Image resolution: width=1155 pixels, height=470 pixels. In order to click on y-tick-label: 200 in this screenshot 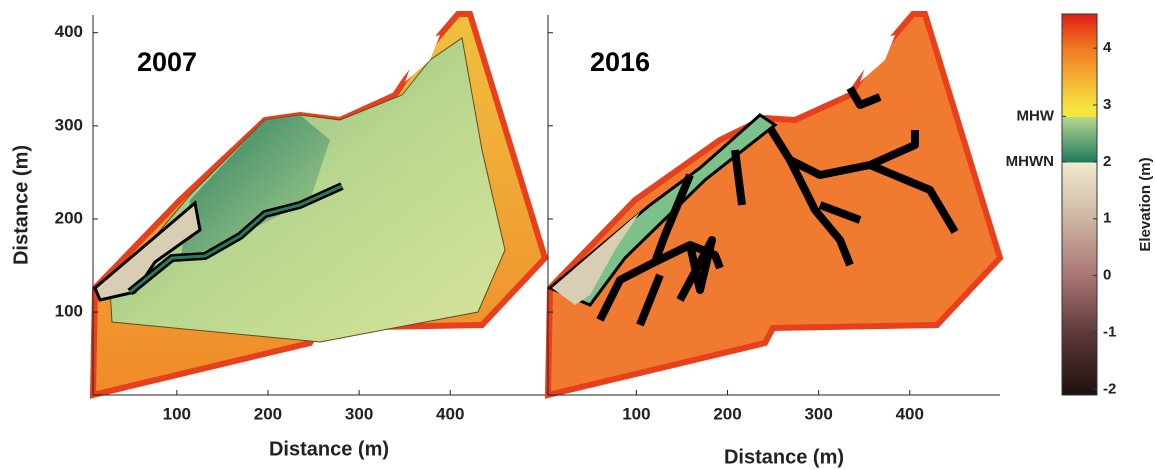, I will do `click(69, 217)`.